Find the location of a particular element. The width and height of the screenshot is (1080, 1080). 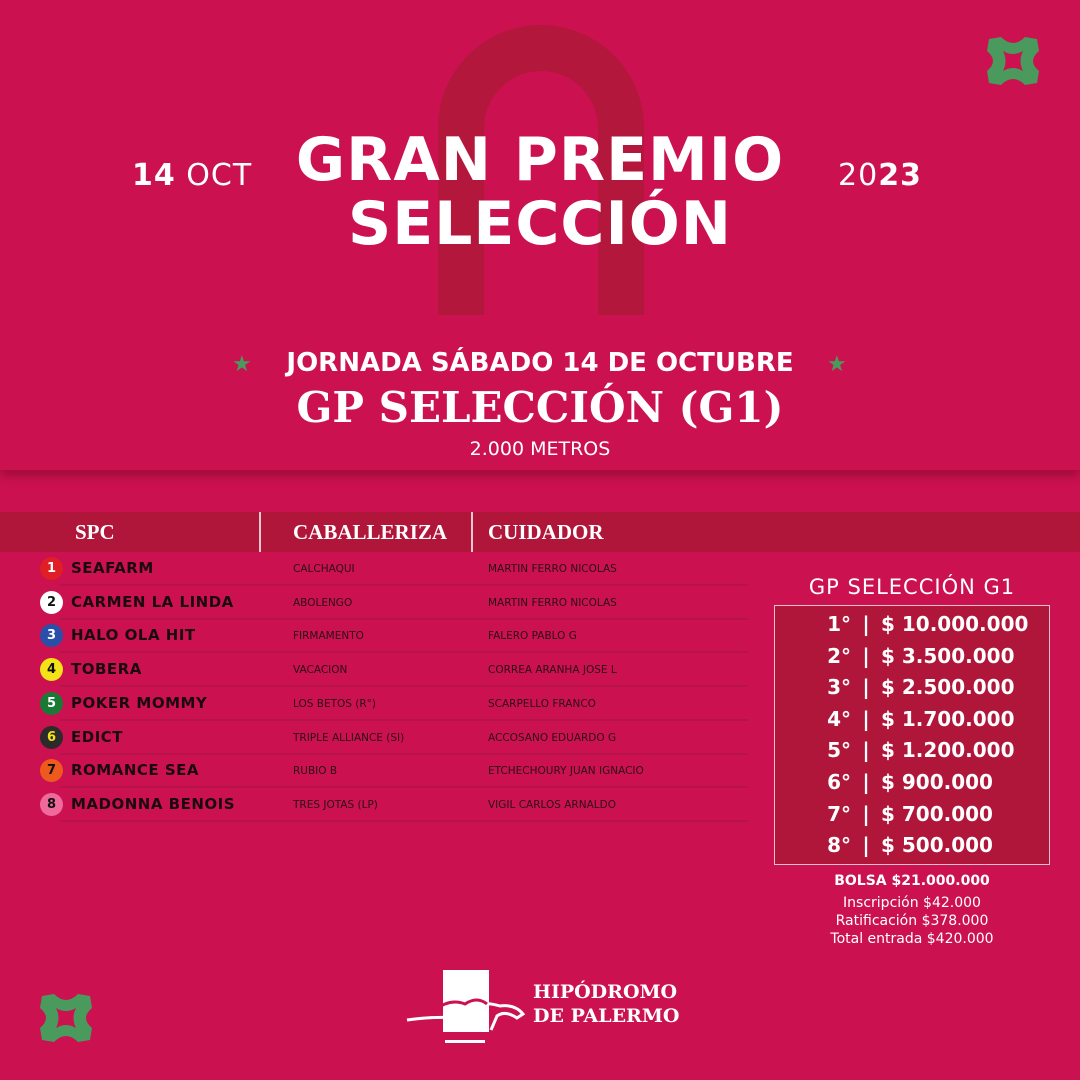

horse-name: CARMEN LA LINDA is located at coordinates (152, 601).